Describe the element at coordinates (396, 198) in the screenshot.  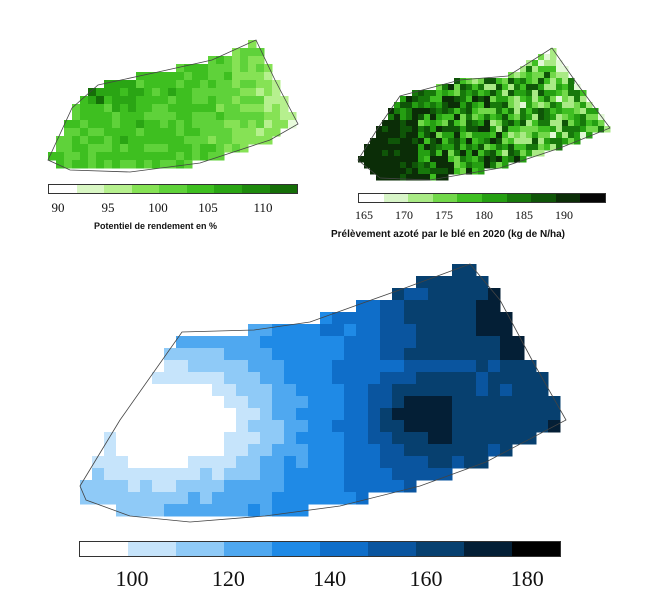
I see `legend-swatch` at that location.